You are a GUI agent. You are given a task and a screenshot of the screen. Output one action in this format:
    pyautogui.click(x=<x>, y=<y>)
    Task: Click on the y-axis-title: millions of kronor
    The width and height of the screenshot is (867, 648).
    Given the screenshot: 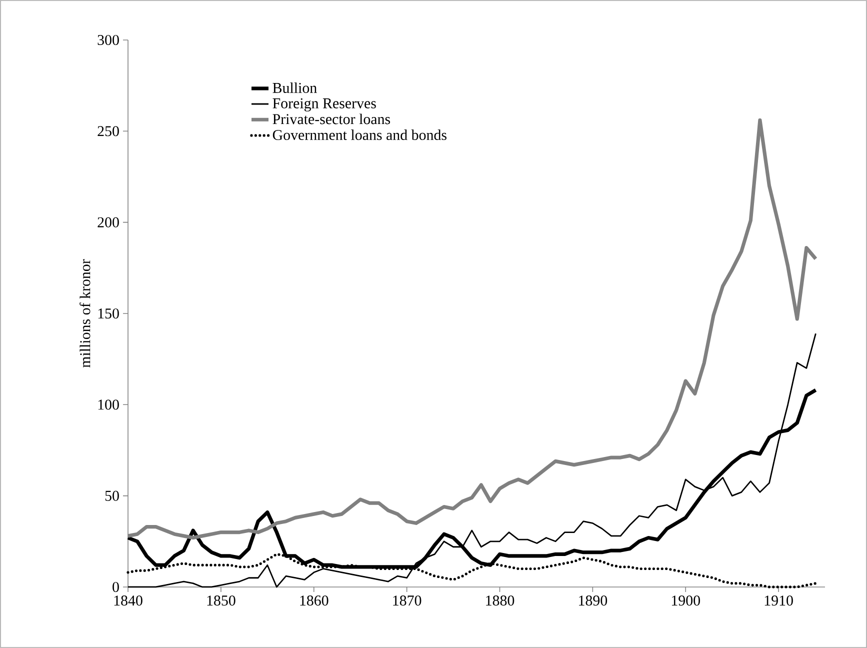 What is the action you would take?
    pyautogui.click(x=85, y=313)
    